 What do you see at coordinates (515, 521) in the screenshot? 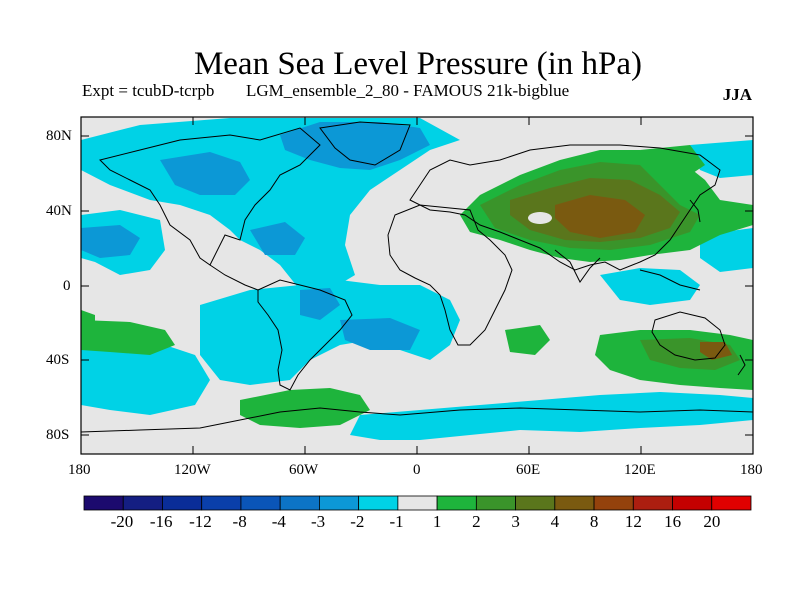
I see `legend-label: 3` at bounding box center [515, 521].